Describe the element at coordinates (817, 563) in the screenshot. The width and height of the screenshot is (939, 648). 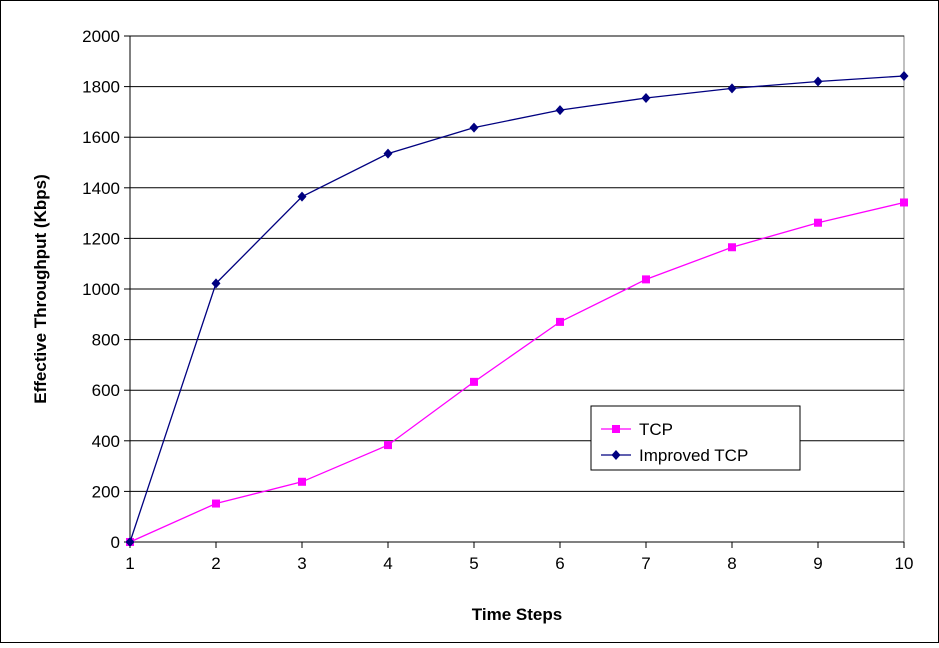
I see `x-tick-label: 9` at that location.